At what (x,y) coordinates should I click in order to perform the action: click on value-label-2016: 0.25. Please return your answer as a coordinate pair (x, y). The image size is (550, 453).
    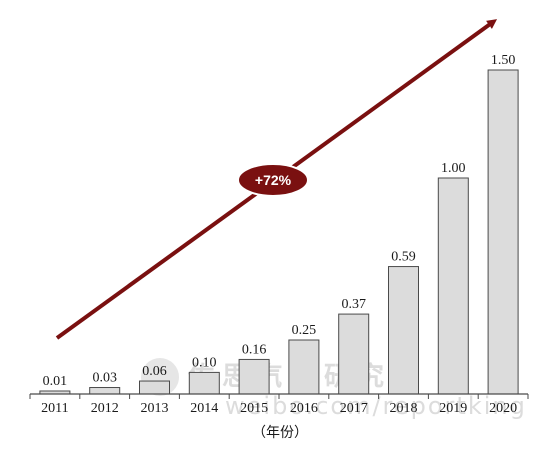
    Looking at the image, I should click on (304, 330).